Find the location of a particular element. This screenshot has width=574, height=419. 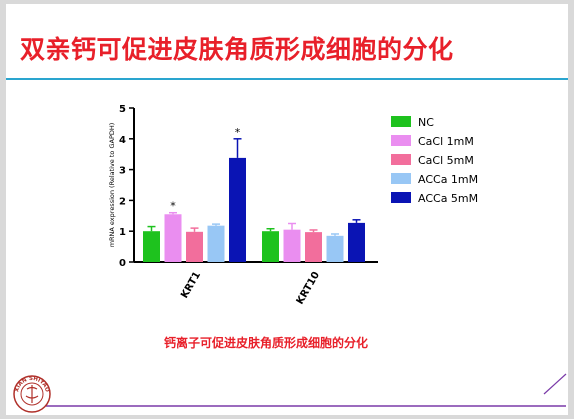

university-seal-icon: XIAN SHIYAO is located at coordinates (32, 394).